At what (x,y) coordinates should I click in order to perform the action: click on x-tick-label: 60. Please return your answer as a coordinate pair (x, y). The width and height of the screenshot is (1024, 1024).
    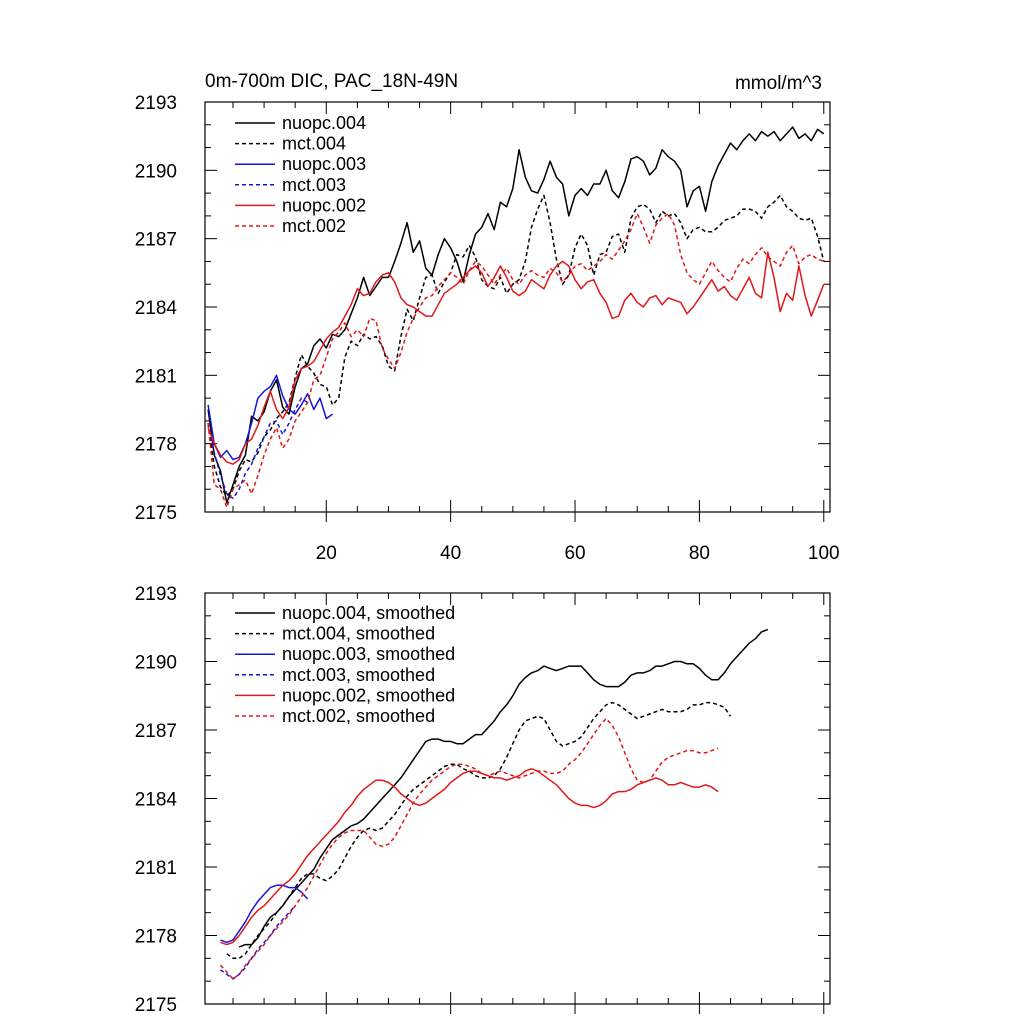
    Looking at the image, I should click on (574, 553).